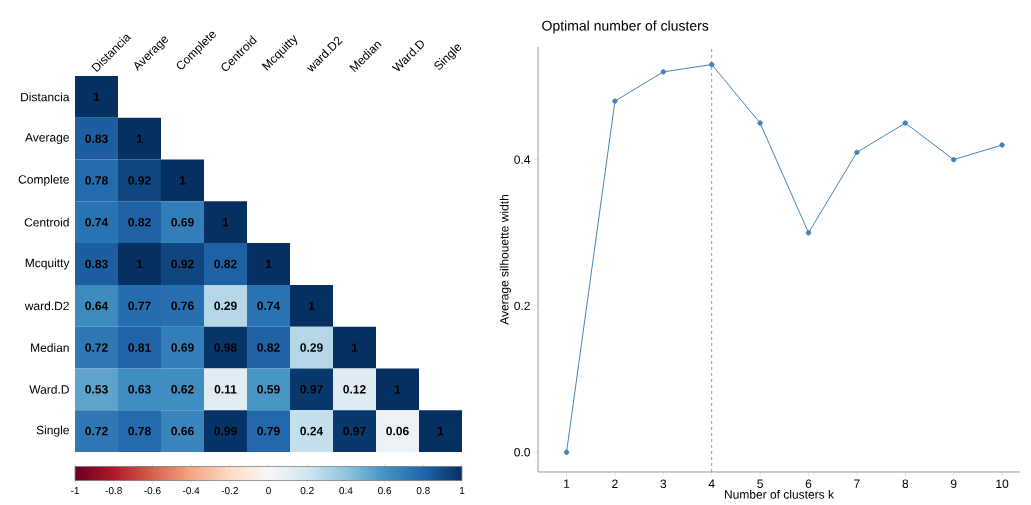 This screenshot has width=1031, height=505. I want to click on x-tick-label: 7, so click(857, 483).